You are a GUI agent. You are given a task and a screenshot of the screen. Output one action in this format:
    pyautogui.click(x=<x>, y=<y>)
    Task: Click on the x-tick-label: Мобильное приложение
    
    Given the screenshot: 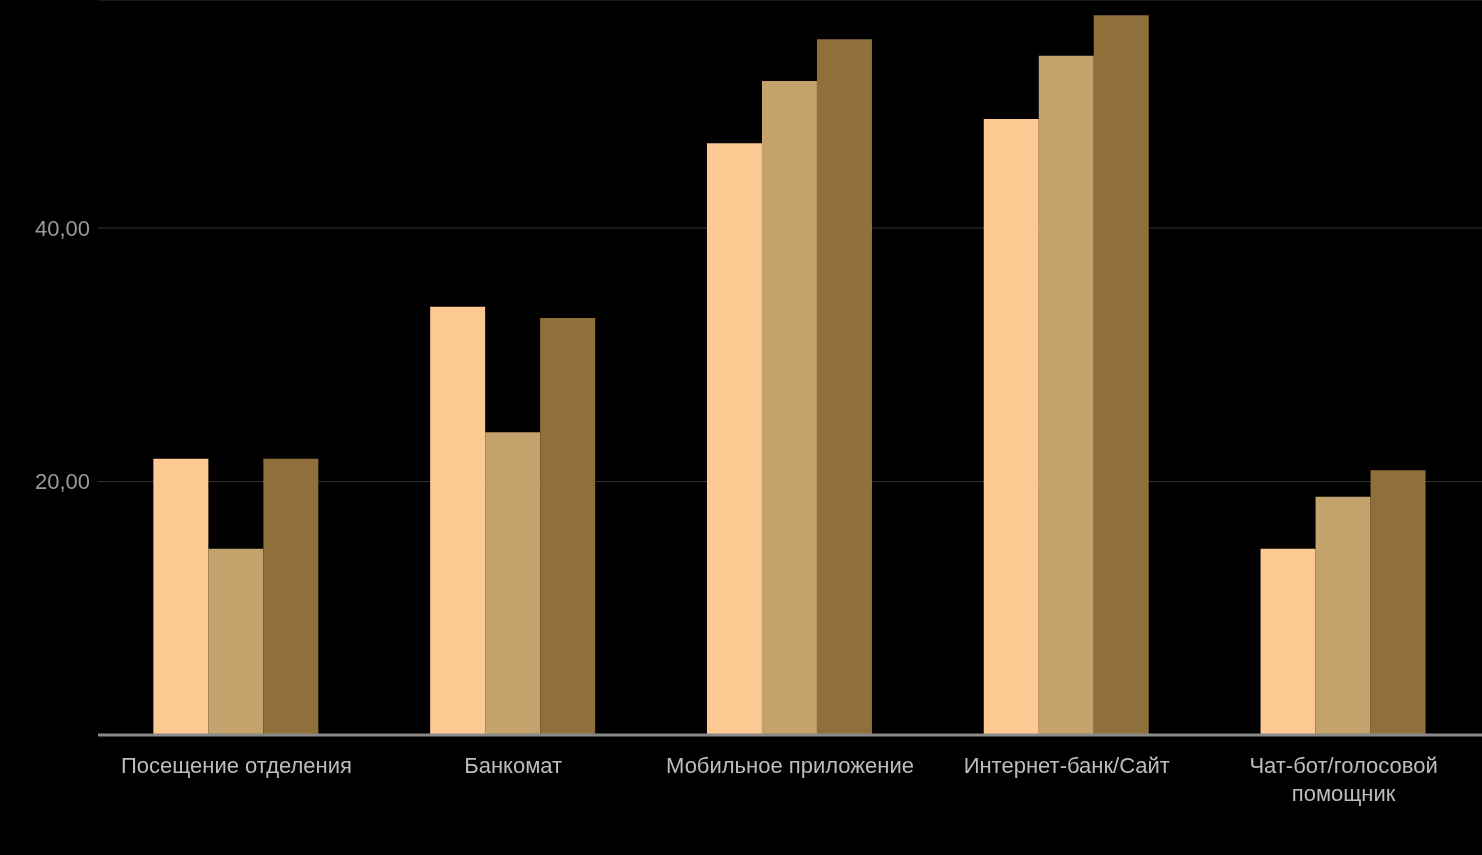 What is the action you would take?
    pyautogui.click(x=790, y=765)
    